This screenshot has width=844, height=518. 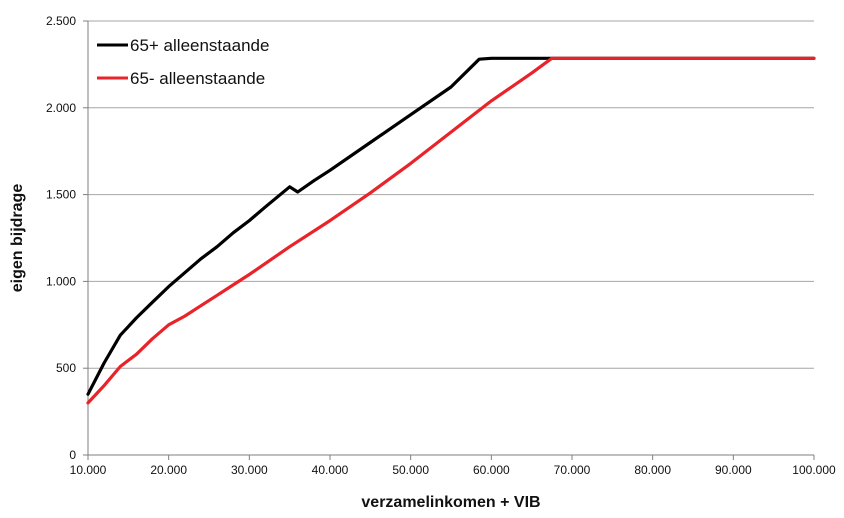 What do you see at coordinates (66, 368) in the screenshot?
I see `y-tick-label: 500` at bounding box center [66, 368].